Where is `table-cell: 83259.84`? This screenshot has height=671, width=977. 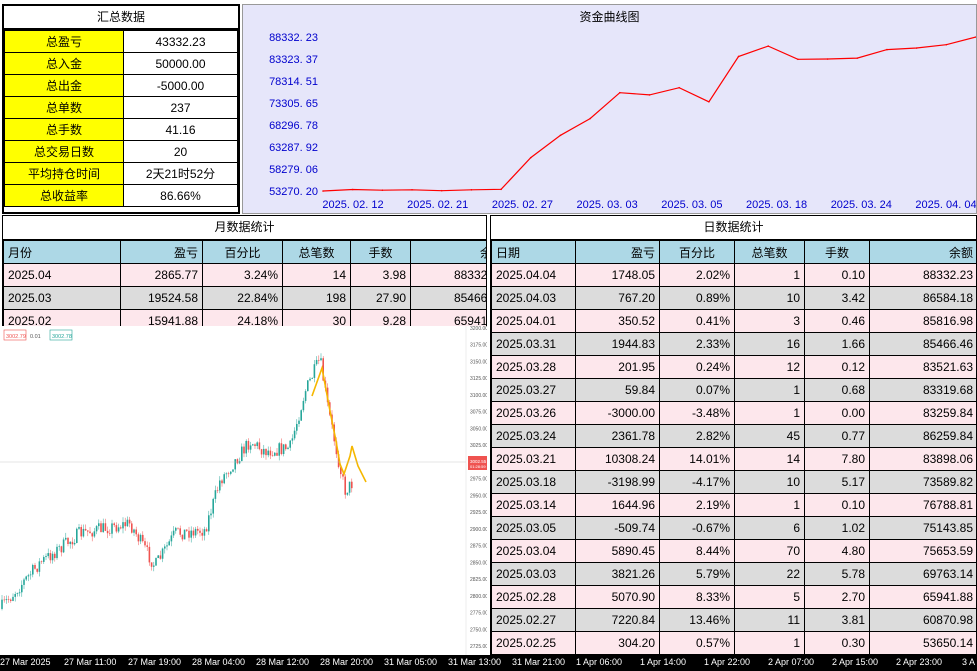
table-cell: 83259.84 is located at coordinates (922, 413).